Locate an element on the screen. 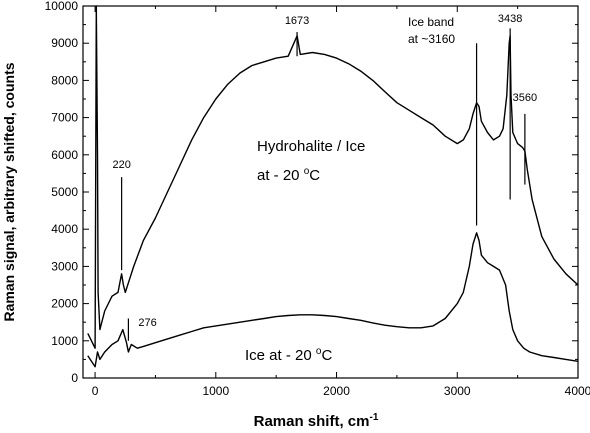  x-axis-label-sup: -1 is located at coordinates (373, 417).